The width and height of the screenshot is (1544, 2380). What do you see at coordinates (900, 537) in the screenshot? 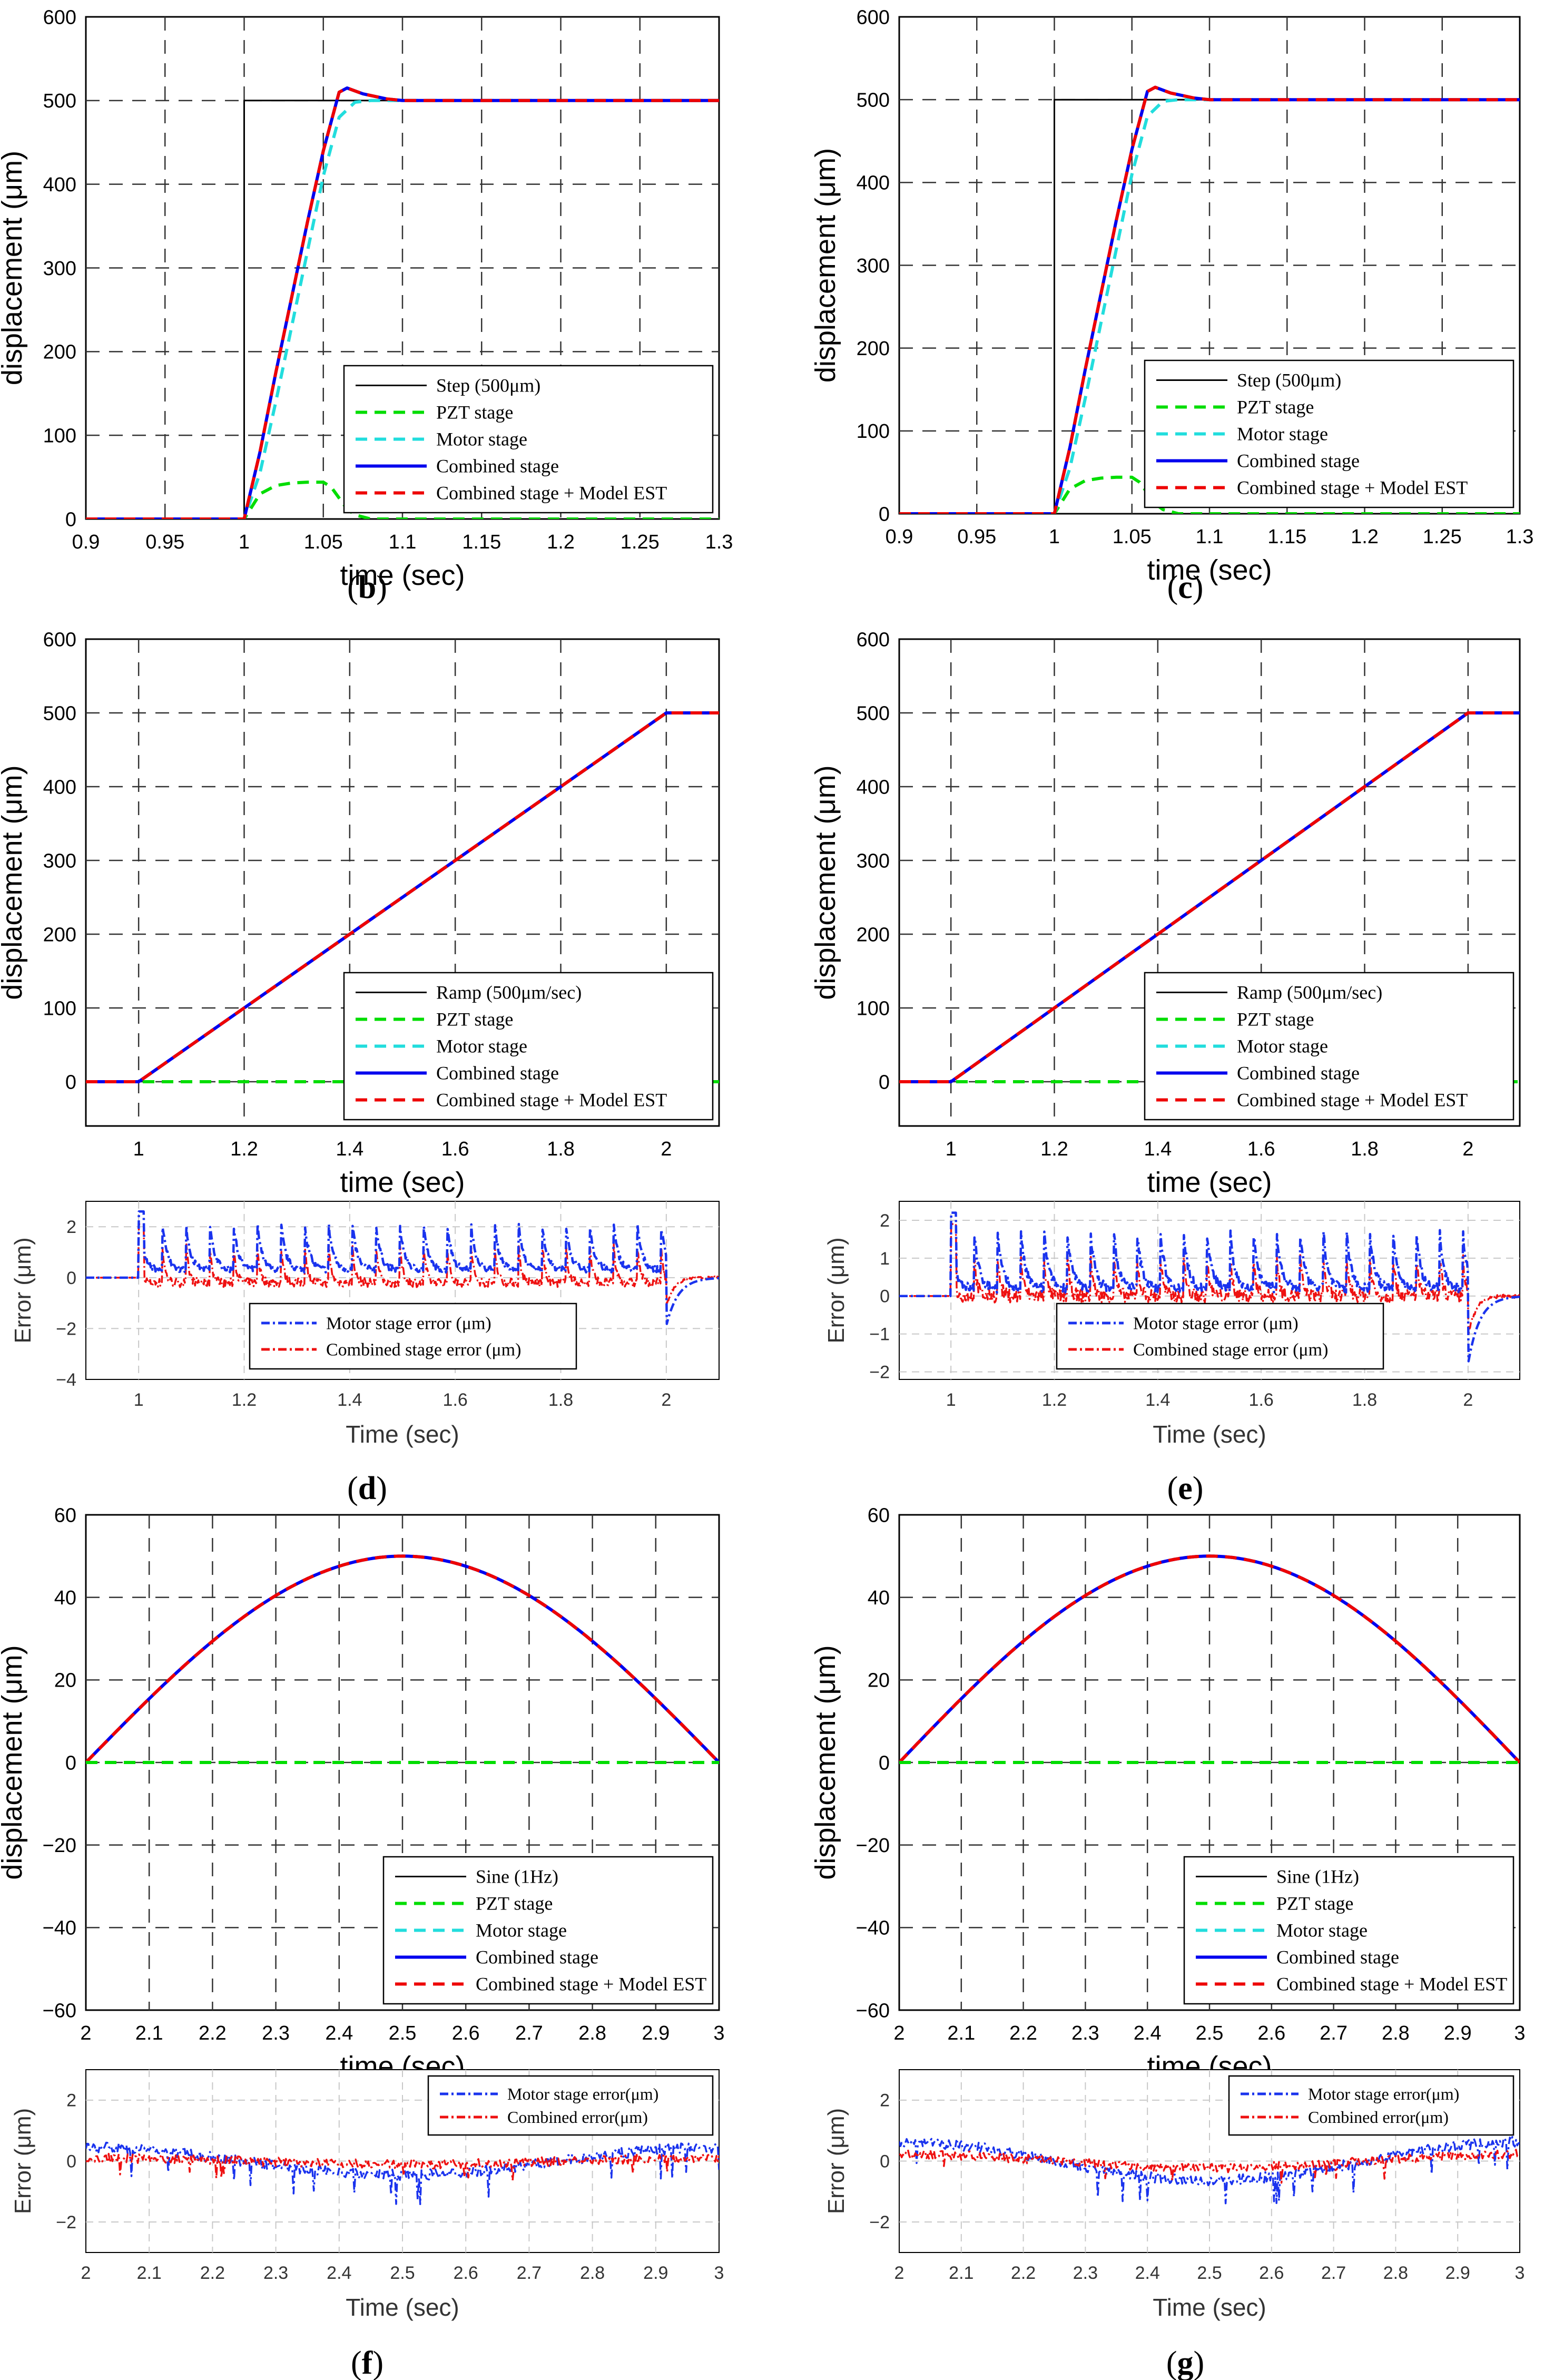
I see `x-tick-label: 0.9` at bounding box center [900, 537].